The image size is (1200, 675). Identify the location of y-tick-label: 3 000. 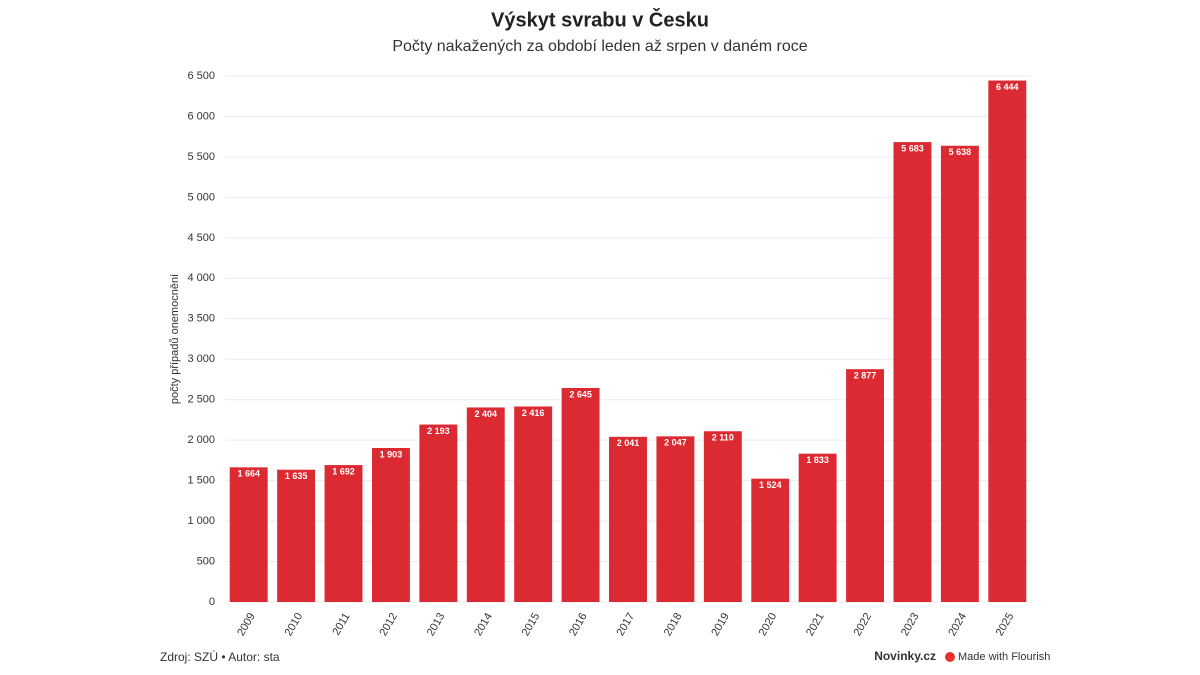
(201, 359).